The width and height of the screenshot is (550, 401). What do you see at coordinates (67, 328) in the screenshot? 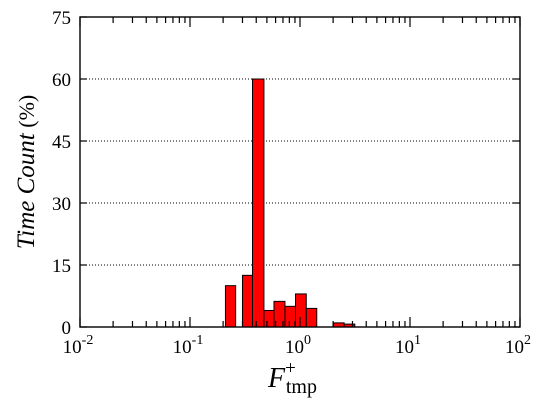
I see `y-tick-label: 0` at bounding box center [67, 328].